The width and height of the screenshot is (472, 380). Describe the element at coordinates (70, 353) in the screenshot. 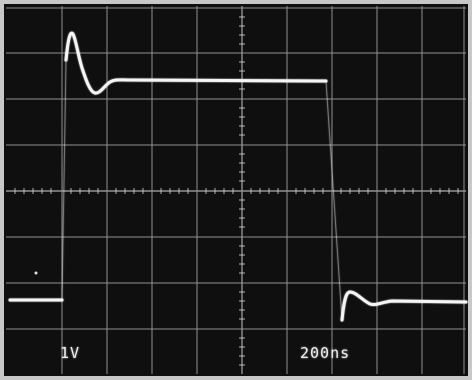

I see `volts-per-div-readout: 1V` at that location.